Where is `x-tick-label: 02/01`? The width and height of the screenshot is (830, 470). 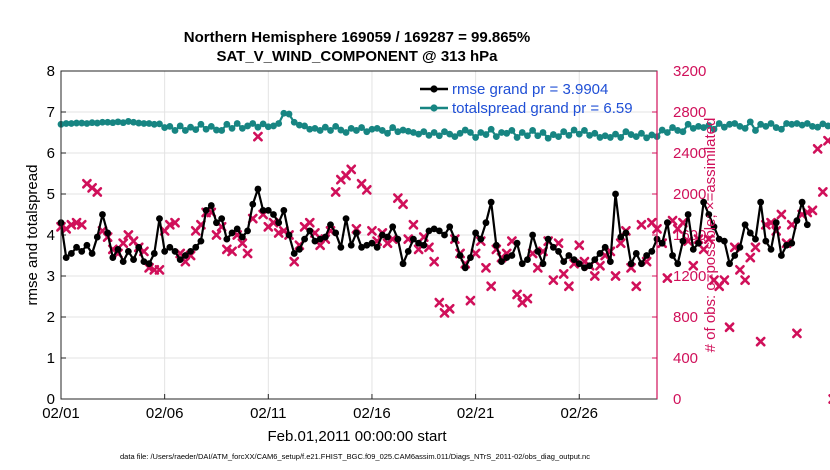
x-tick-label: 02/01 is located at coordinates (61, 413).